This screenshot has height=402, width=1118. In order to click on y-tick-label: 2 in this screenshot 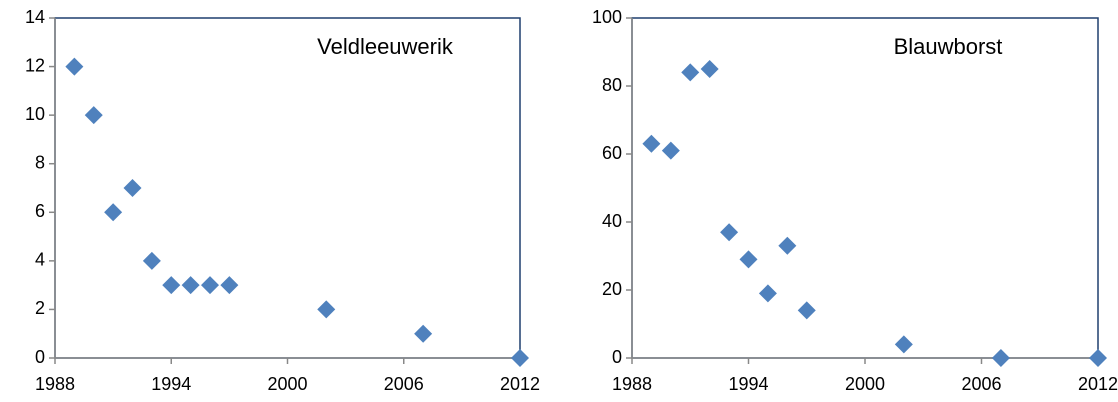, I will do `click(40, 308)`.